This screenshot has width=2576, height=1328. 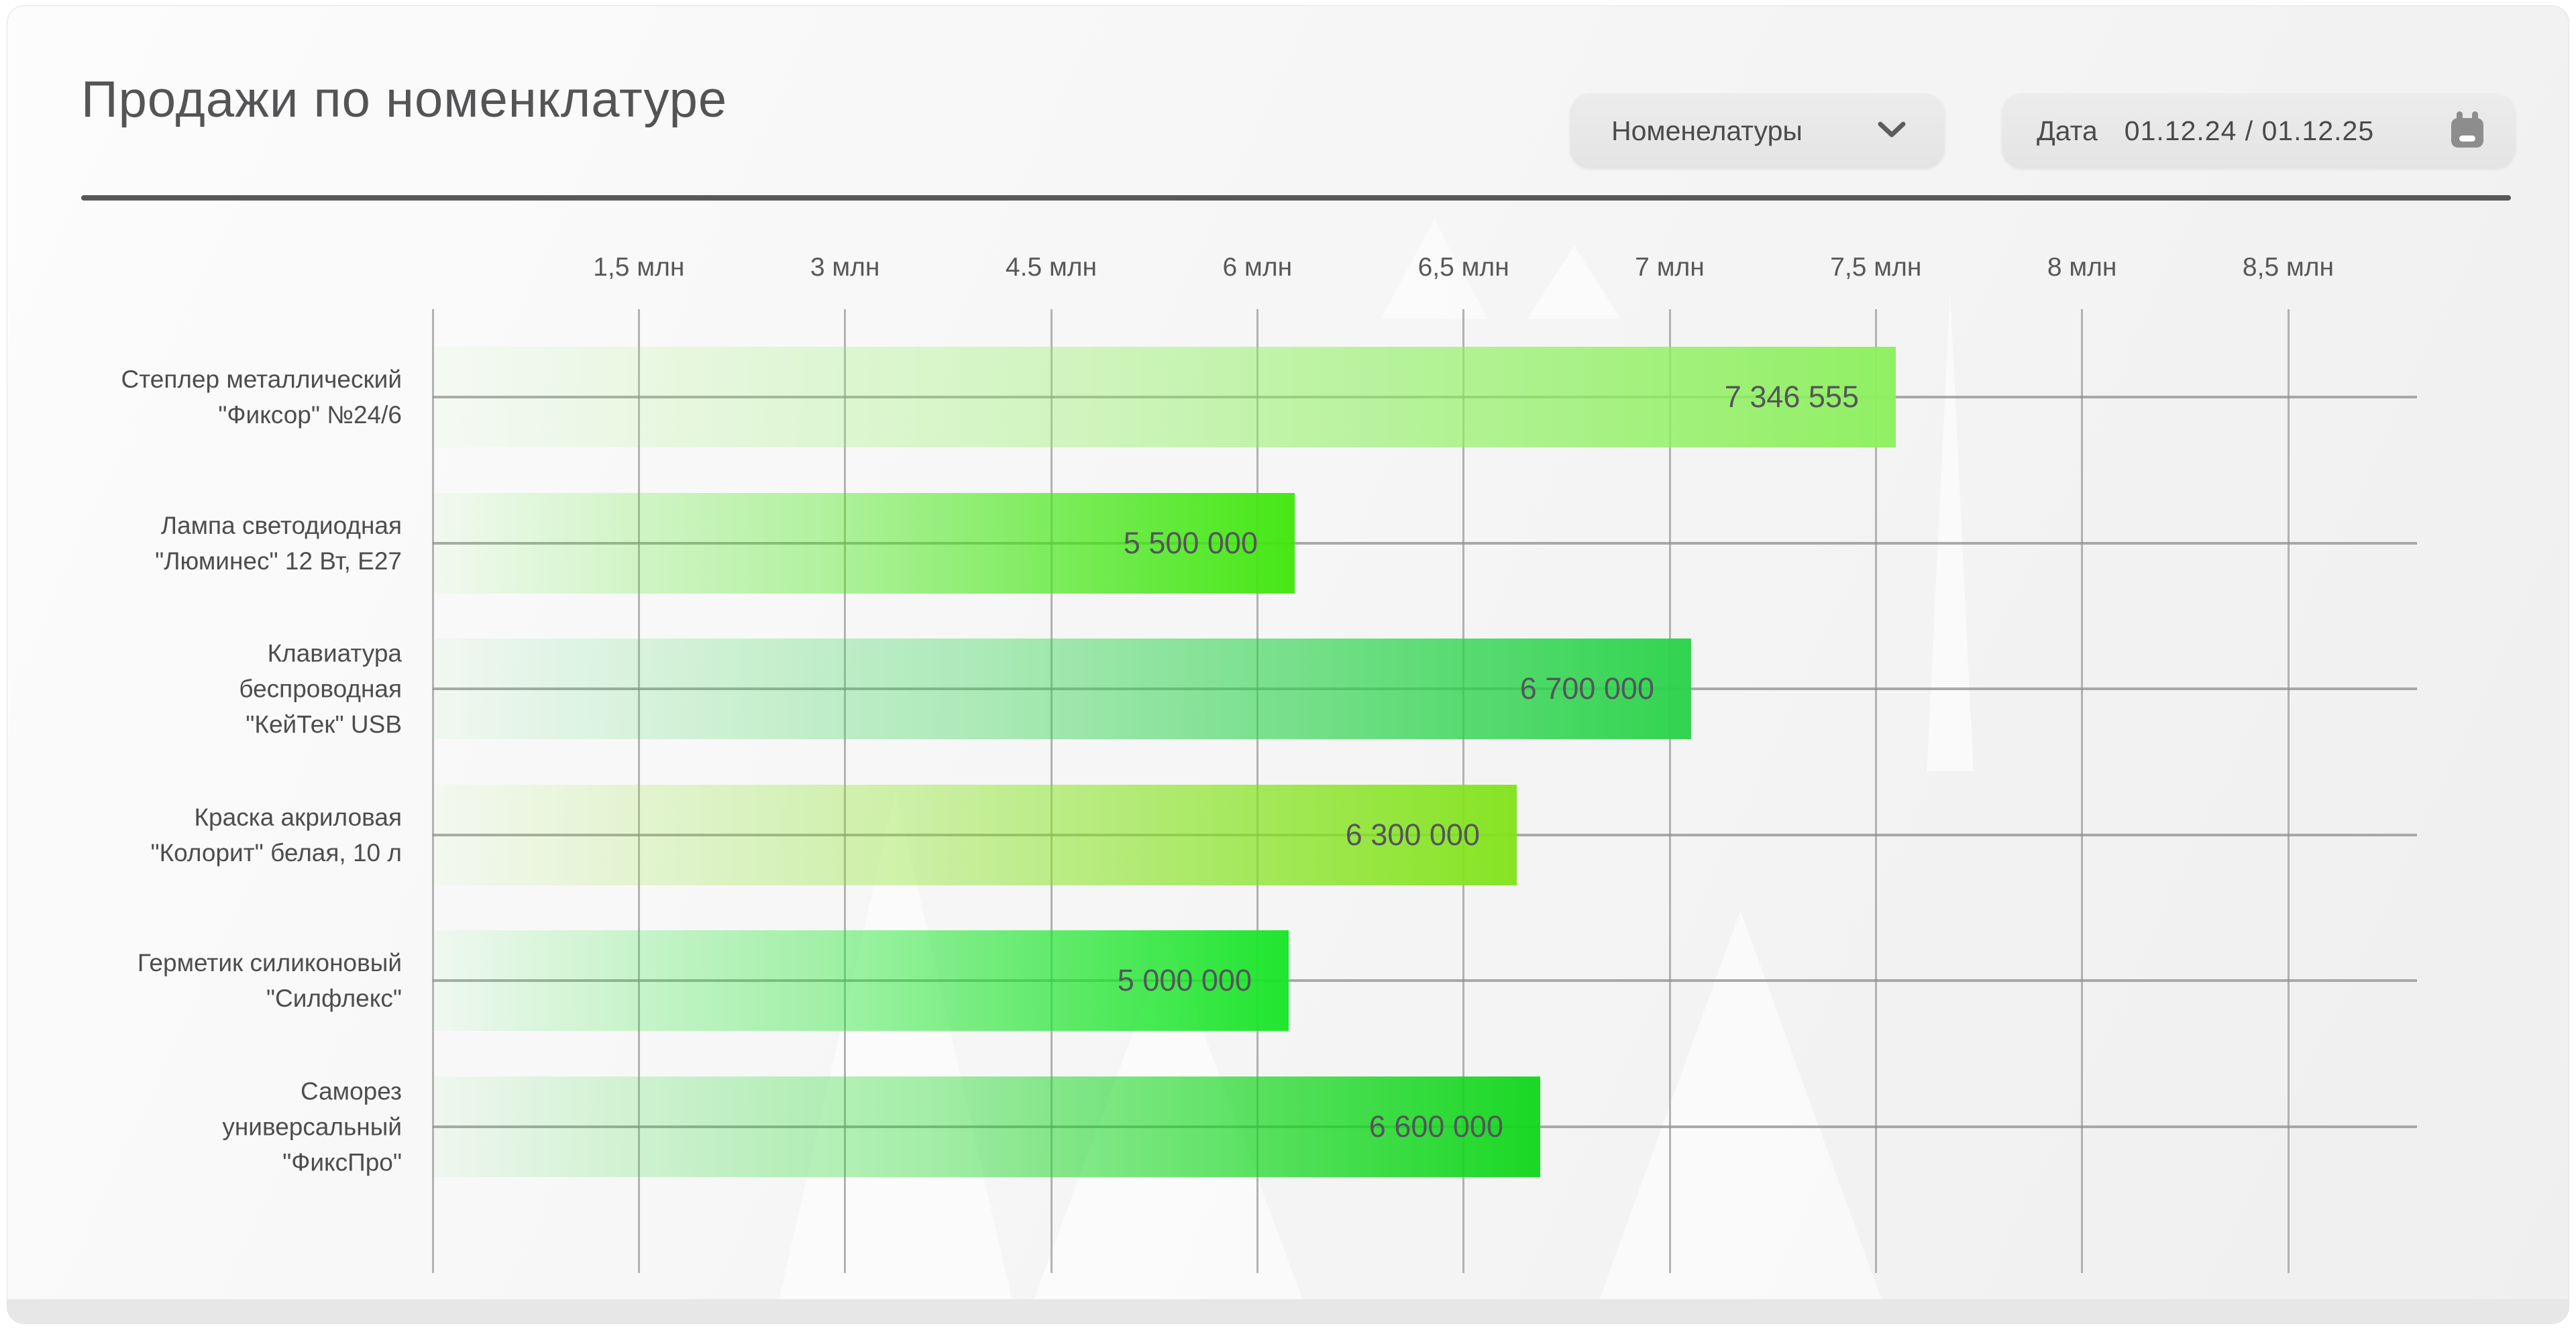 I want to click on bar-value-label: 7 346 555, so click(x=1791, y=397).